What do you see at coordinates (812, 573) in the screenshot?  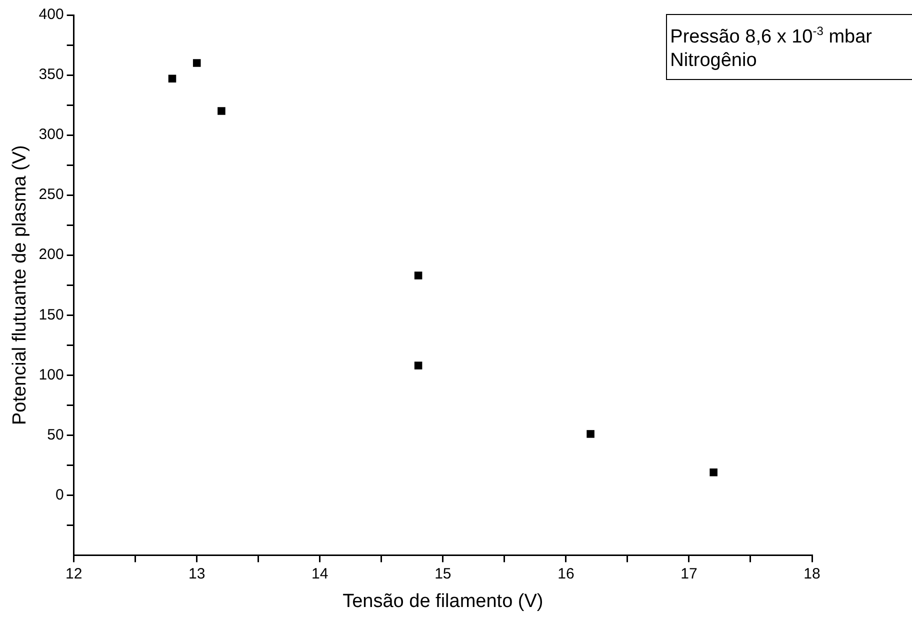 I see `x-tick-label: 18` at bounding box center [812, 573].